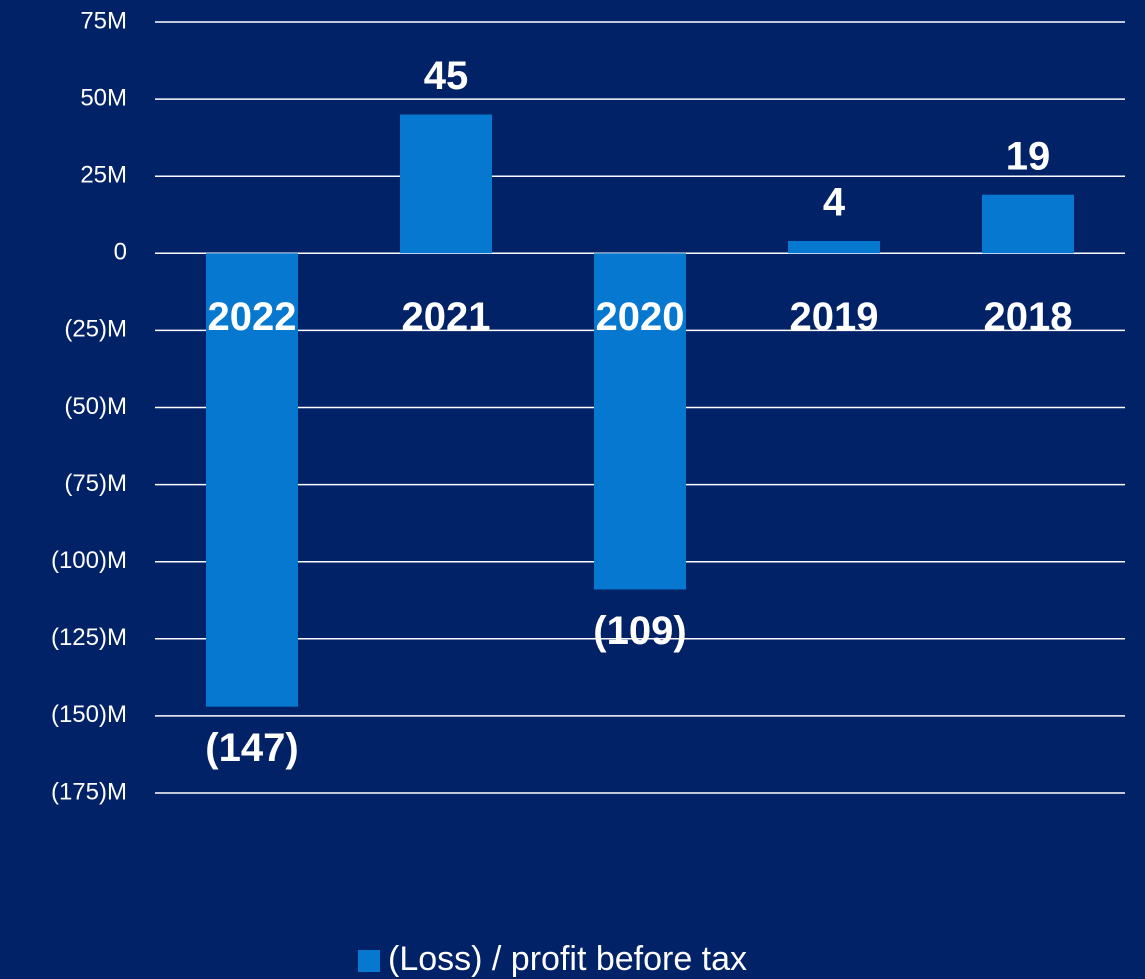 The width and height of the screenshot is (1145, 979). I want to click on data-label: 45, so click(446, 76).